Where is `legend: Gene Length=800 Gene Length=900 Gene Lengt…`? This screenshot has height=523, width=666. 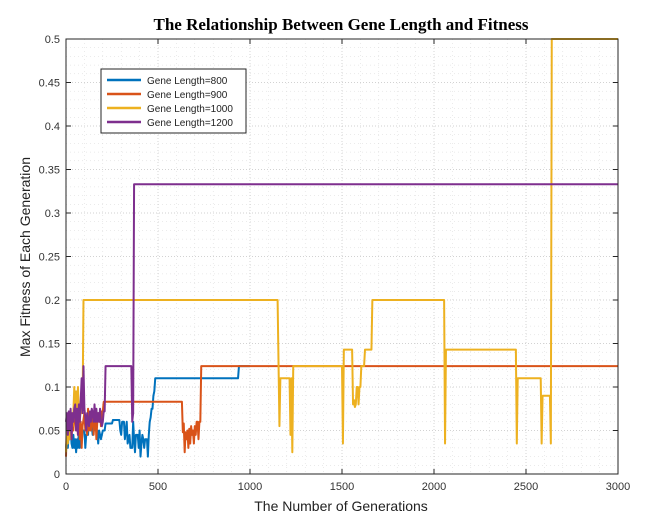 legend: Gene Length=800 Gene Length=900 Gene Lengt… is located at coordinates (173, 101).